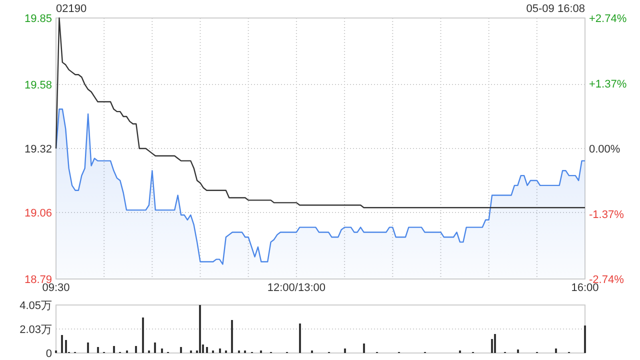  Describe the element at coordinates (296, 288) in the screenshot. I see `x-tick-label: 12:00/13:00` at that location.